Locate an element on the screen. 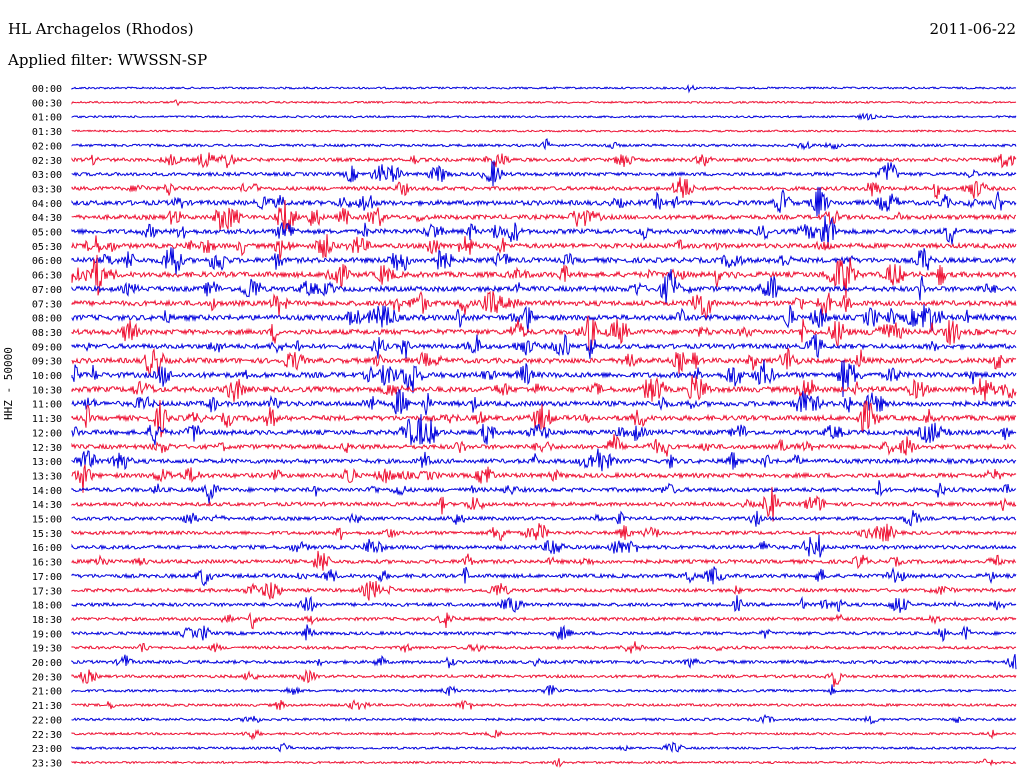  row-label: 00:00 is located at coordinates (47, 89).